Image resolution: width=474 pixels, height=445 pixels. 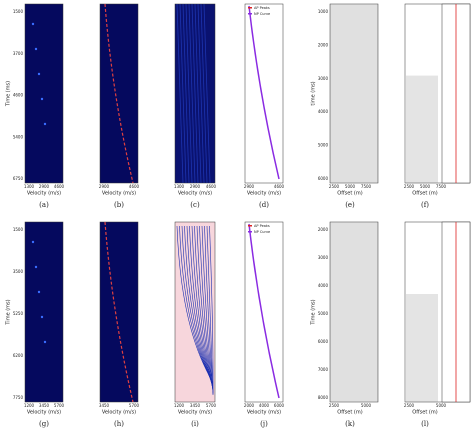 What do you see at coordinates (279, 405) in the screenshot?
I see `x-tick-label: 6000` at bounding box center [279, 405].